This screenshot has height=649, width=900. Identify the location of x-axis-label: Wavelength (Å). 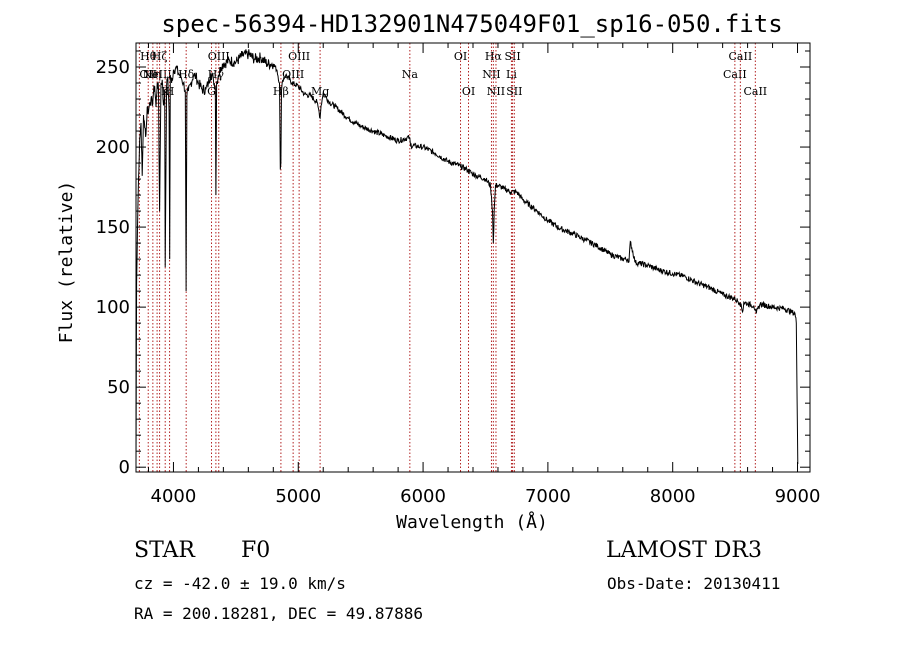
(472, 522).